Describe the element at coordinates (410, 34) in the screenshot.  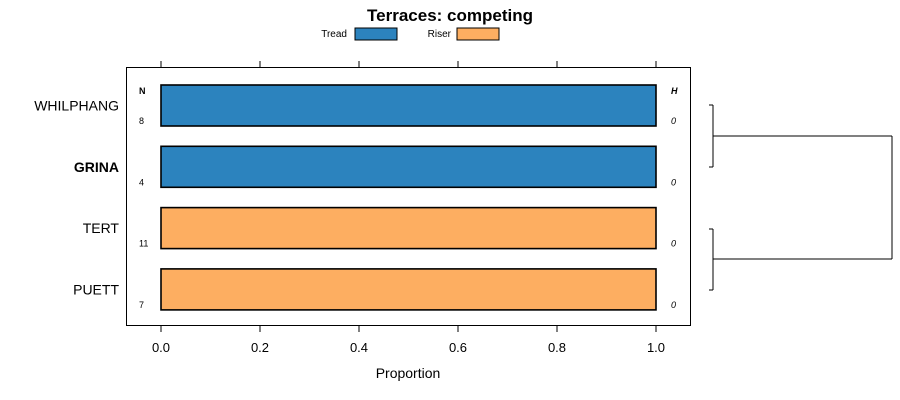
I see `legend: Tread Riser` at that location.